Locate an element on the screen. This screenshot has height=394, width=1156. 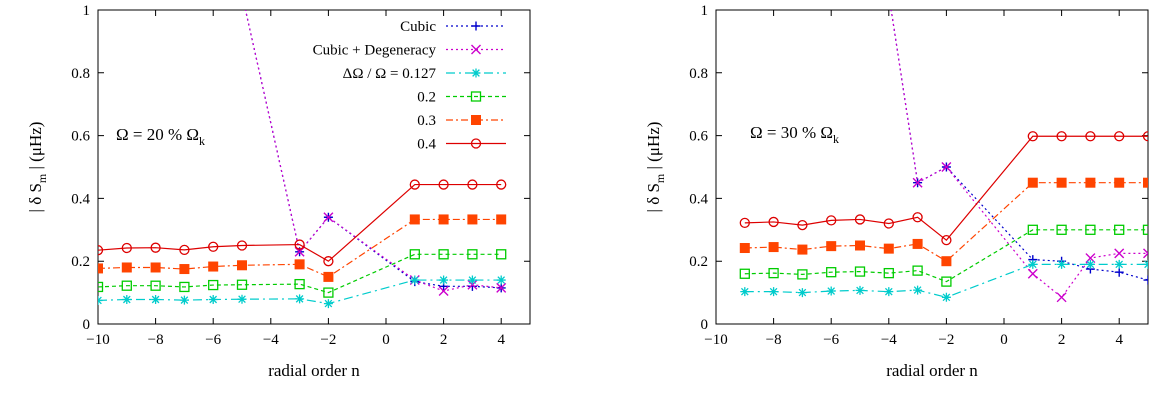
legend-label: 0.2 is located at coordinates (426, 98).